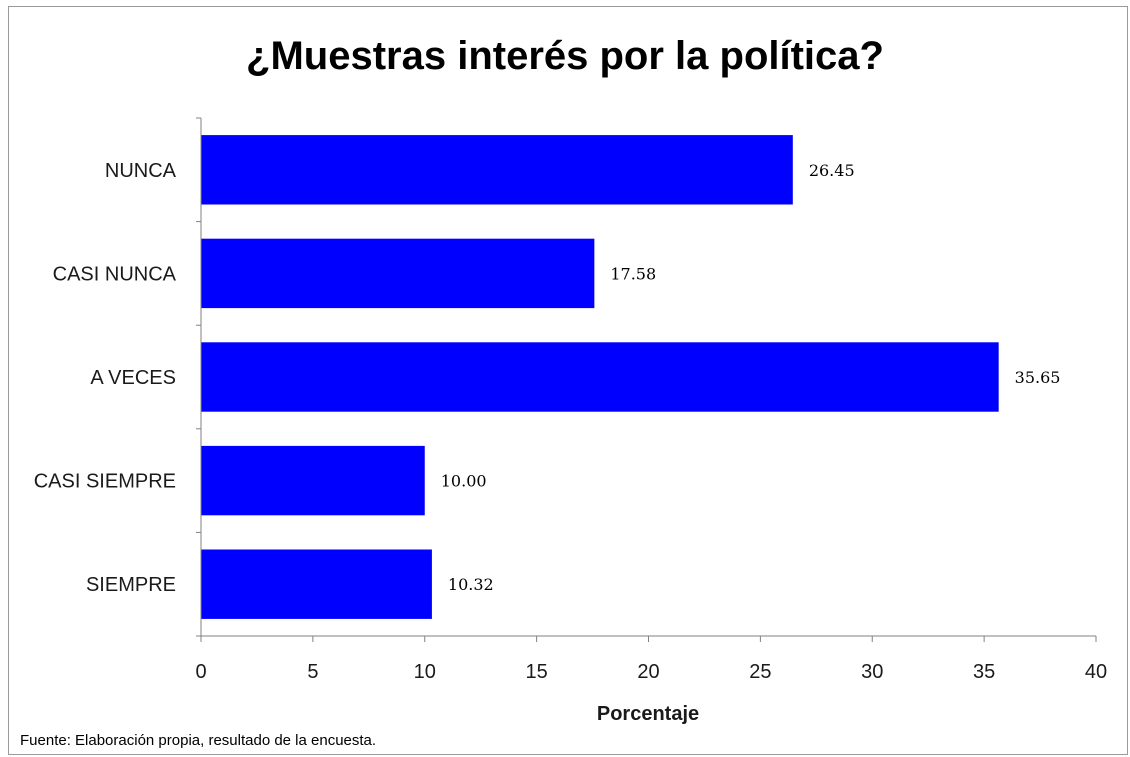 The height and width of the screenshot is (757, 1130). I want to click on x-tick-label: 30, so click(872, 672).